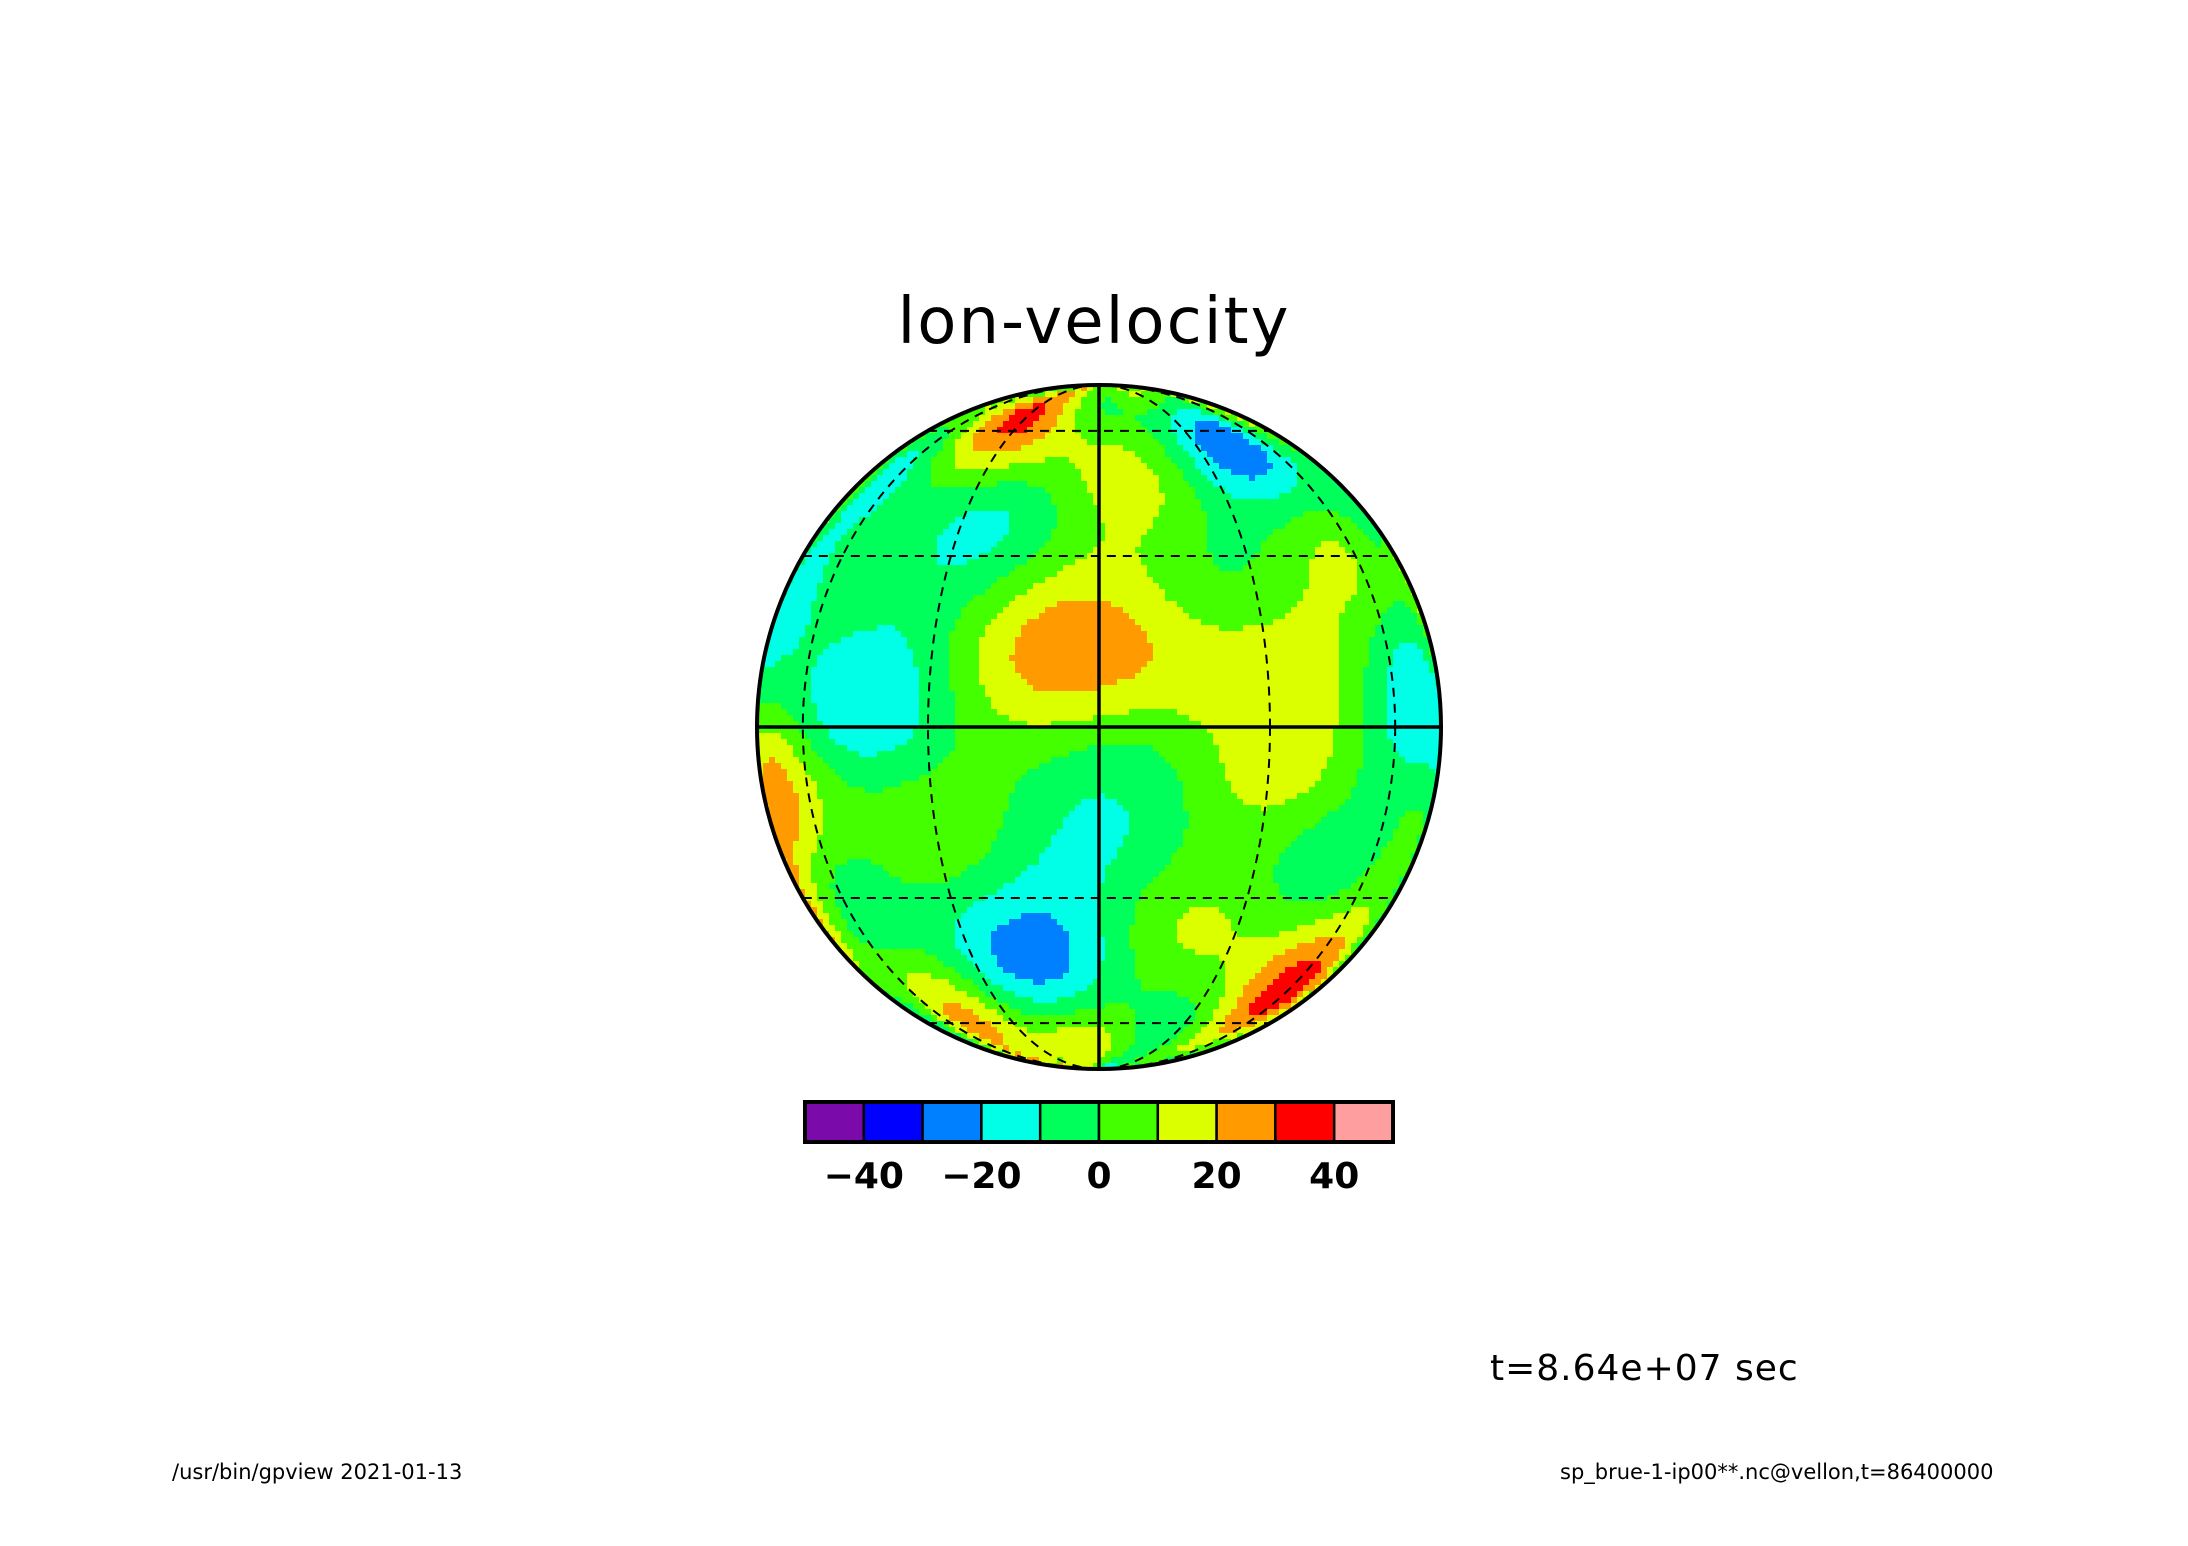 The height and width of the screenshot is (1546, 2188). I want to click on colorbar-tick-label: 20, so click(1217, 1176).